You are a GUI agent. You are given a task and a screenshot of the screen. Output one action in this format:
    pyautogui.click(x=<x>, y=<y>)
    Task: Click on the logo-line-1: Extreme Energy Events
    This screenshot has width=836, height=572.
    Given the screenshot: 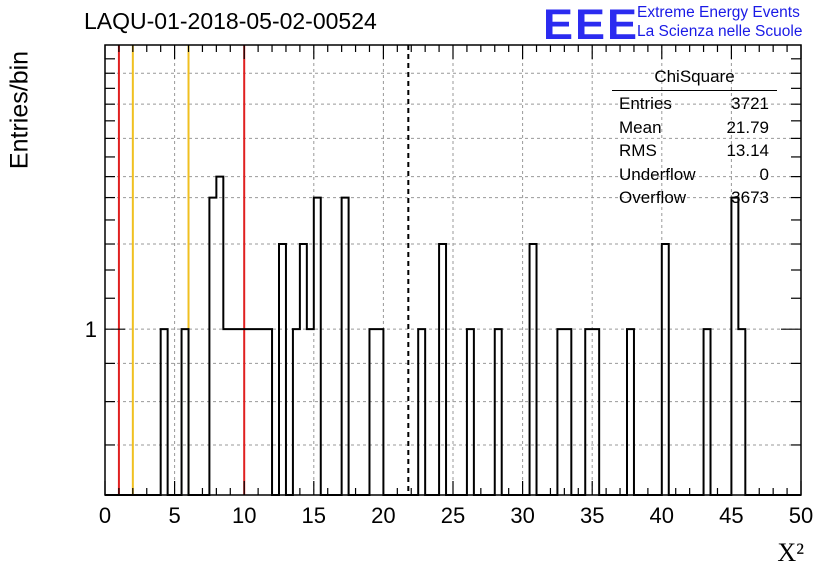 What is the action you would take?
    pyautogui.click(x=718, y=12)
    